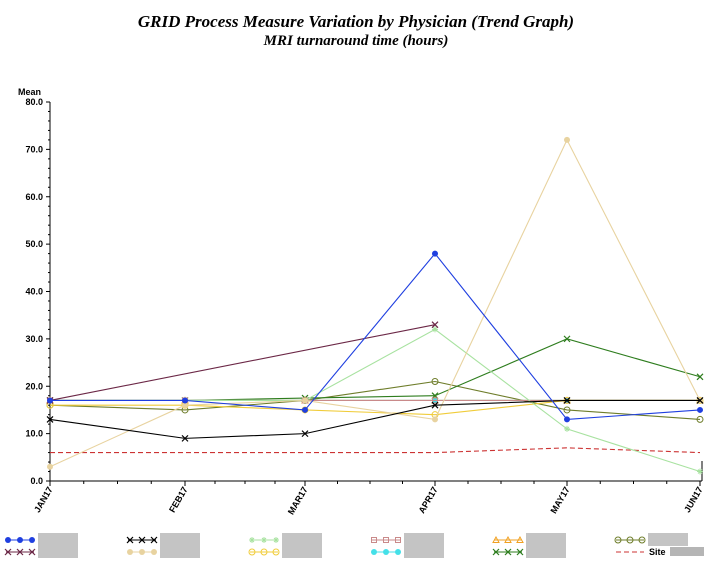 The image size is (712, 562). Describe the element at coordinates (180, 539) in the screenshot. I see `legend-redacted-s3` at that location.